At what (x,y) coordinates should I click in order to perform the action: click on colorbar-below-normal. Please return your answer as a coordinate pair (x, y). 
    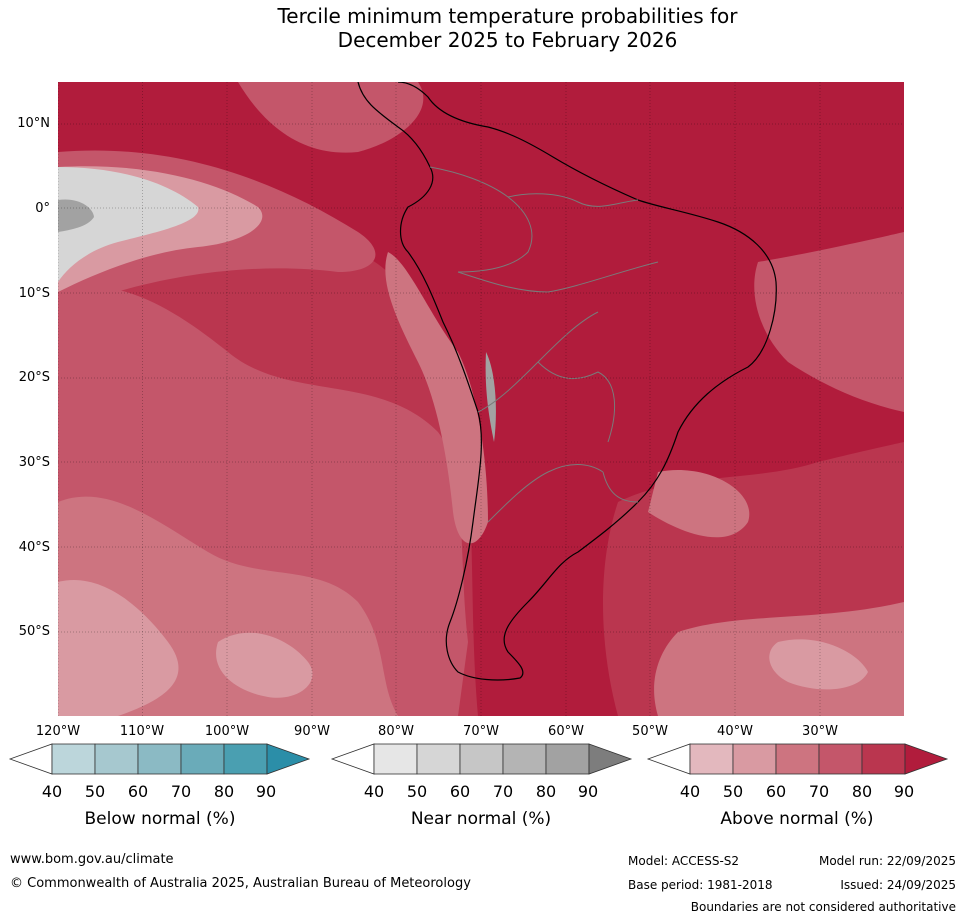
    Looking at the image, I should click on (159, 759).